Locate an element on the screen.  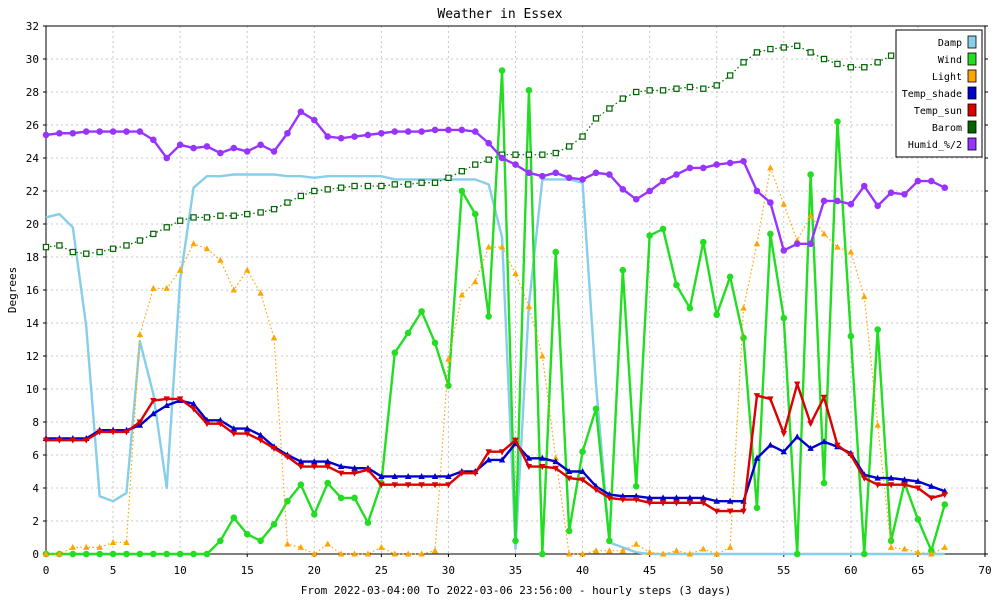
y-tick-label: 16 is located at coordinates (32, 290).